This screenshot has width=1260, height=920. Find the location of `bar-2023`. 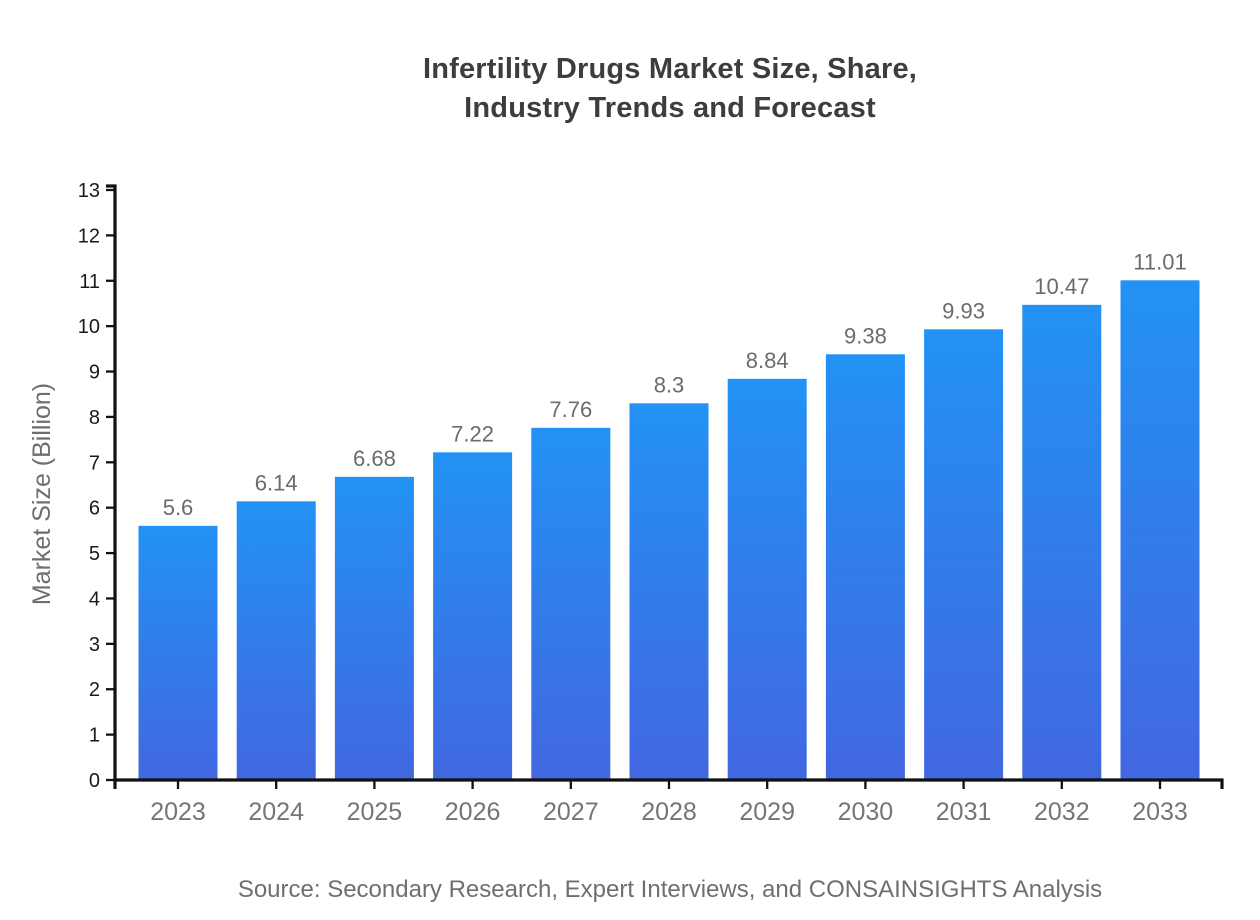

bar-2023 is located at coordinates (178, 652).